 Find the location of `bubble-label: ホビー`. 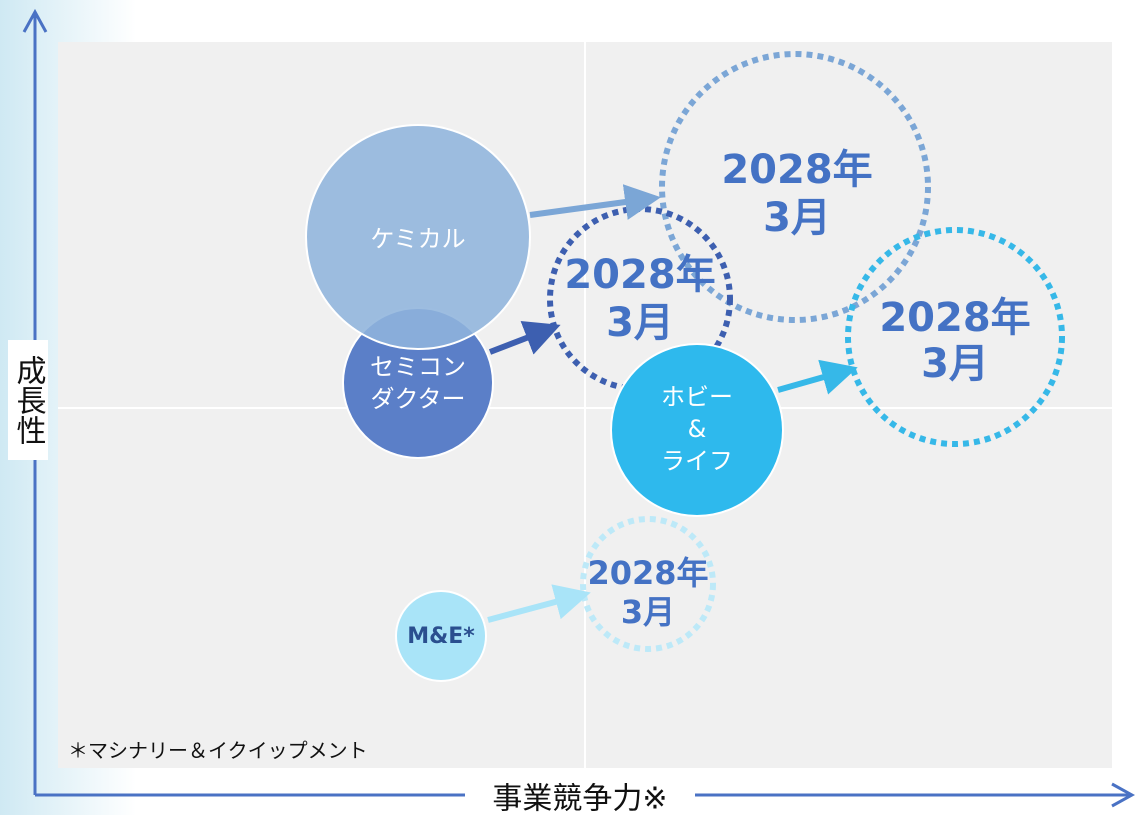

bubble-label: ホビー is located at coordinates (697, 397).